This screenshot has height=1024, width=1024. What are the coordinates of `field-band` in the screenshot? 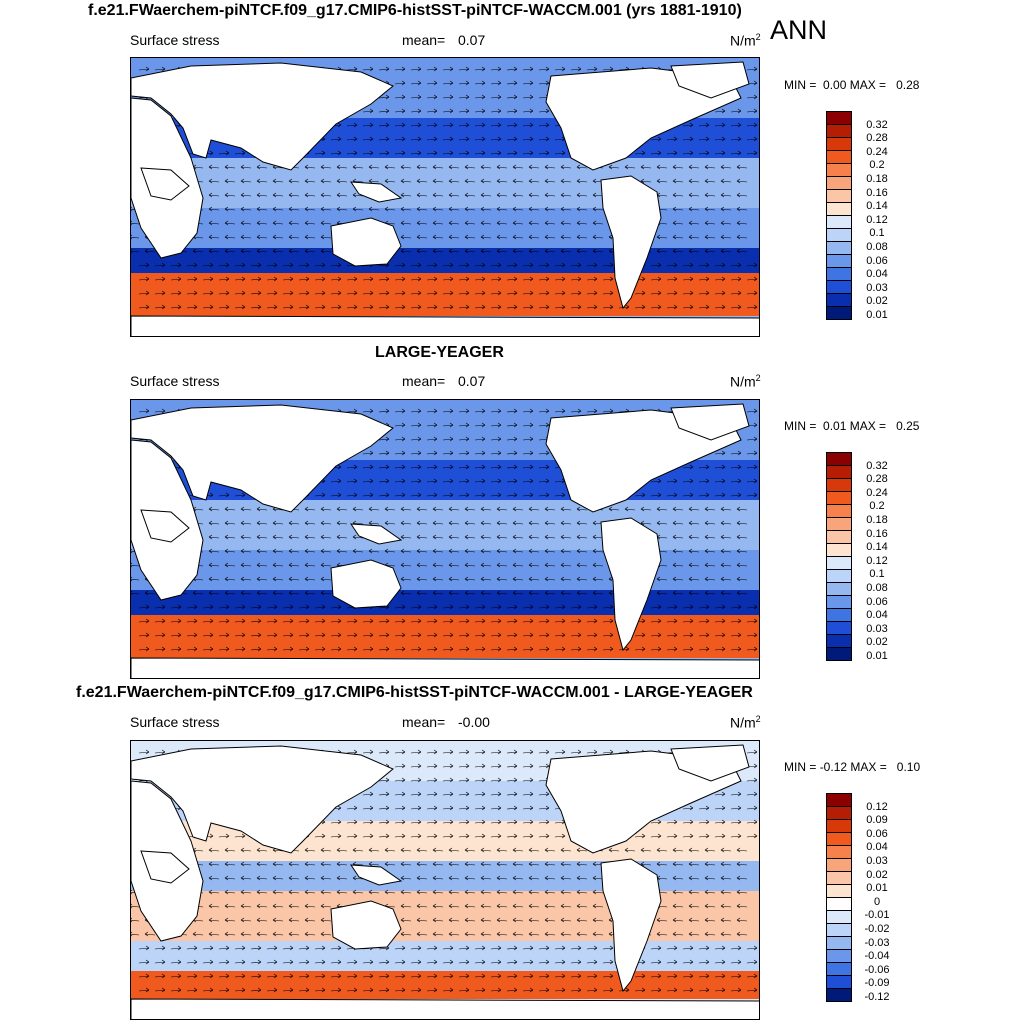 It's located at (445, 570).